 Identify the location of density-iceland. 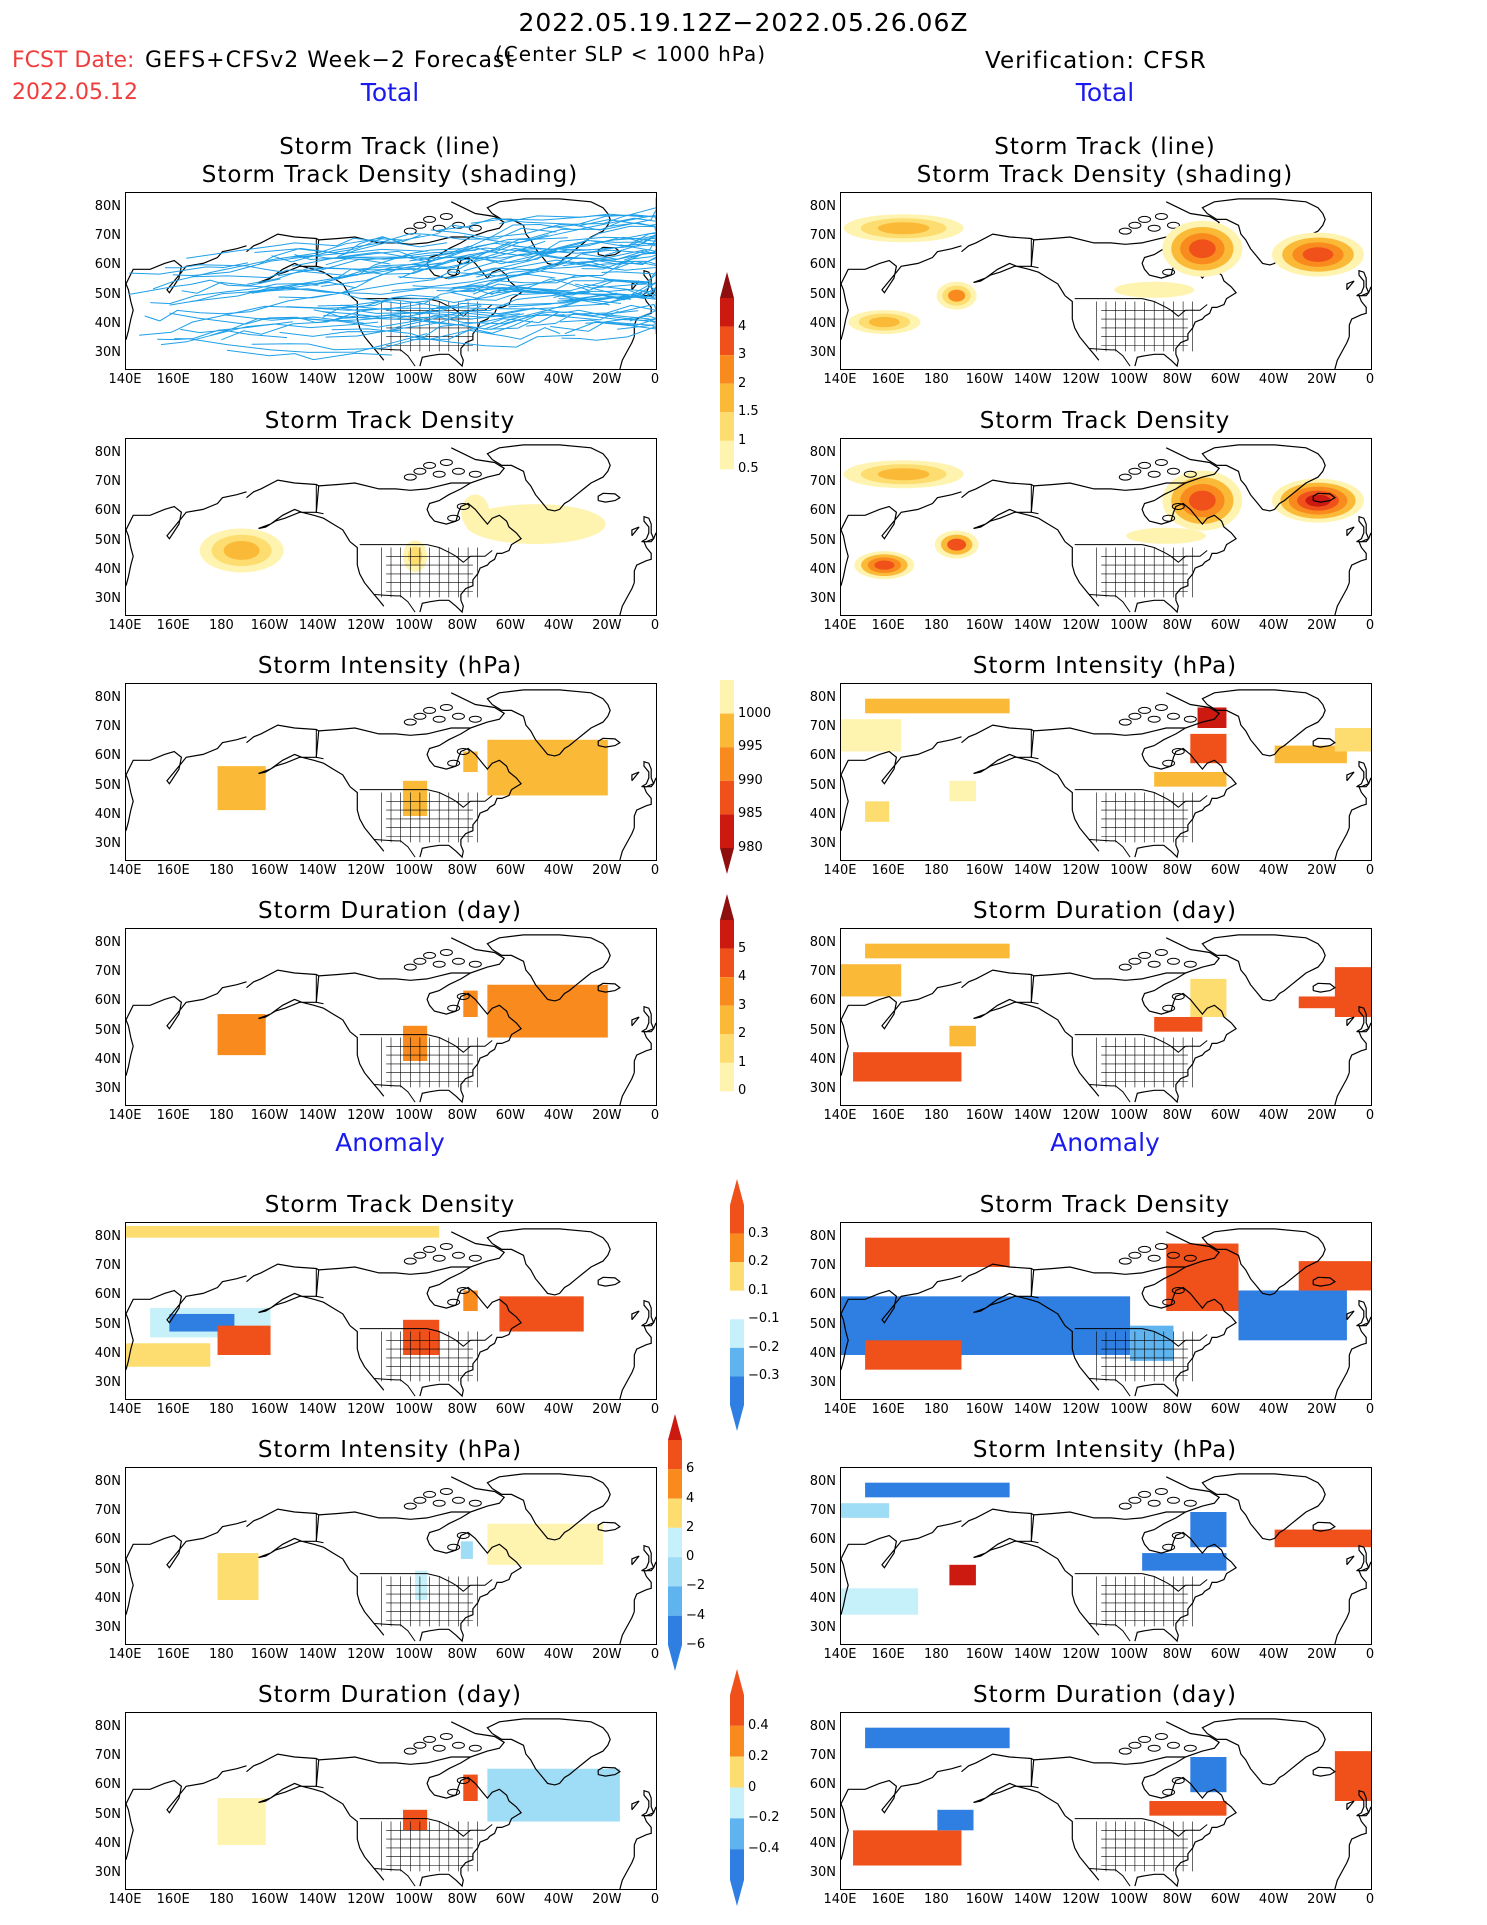
(1318, 254).